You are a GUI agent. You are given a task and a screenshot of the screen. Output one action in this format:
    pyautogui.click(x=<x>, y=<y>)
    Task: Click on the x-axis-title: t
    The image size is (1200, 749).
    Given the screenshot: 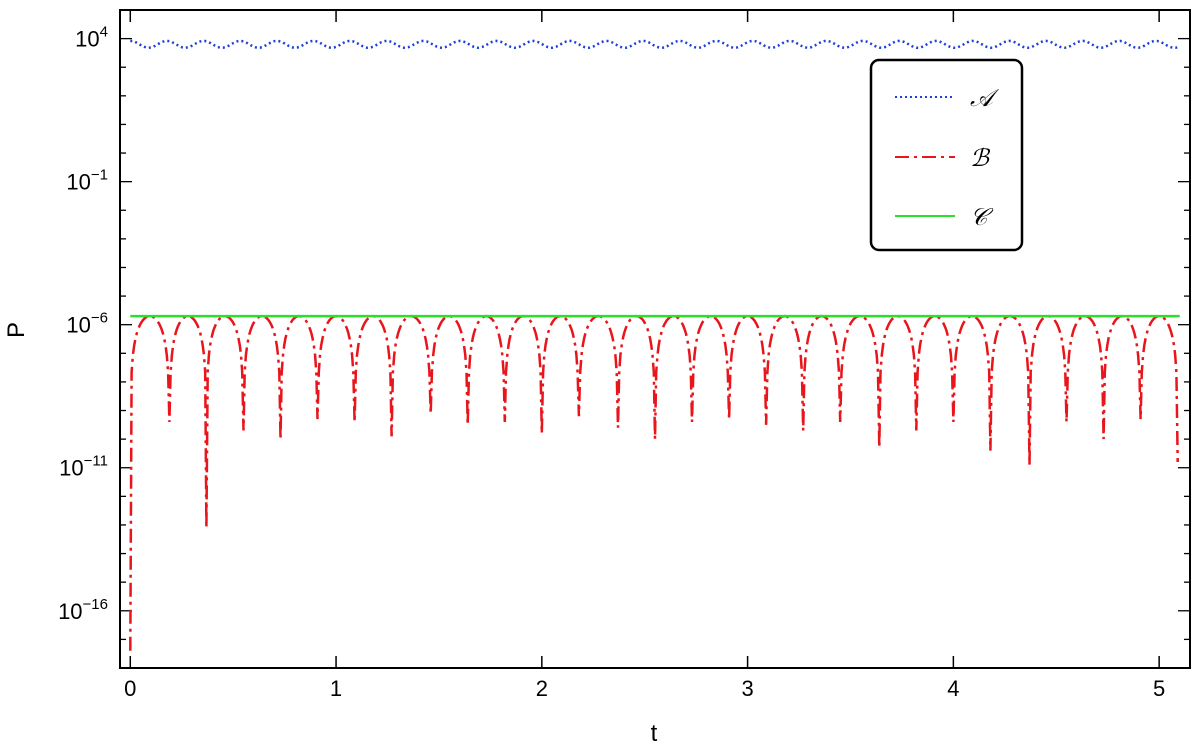 What is the action you would take?
    pyautogui.click(x=654, y=733)
    